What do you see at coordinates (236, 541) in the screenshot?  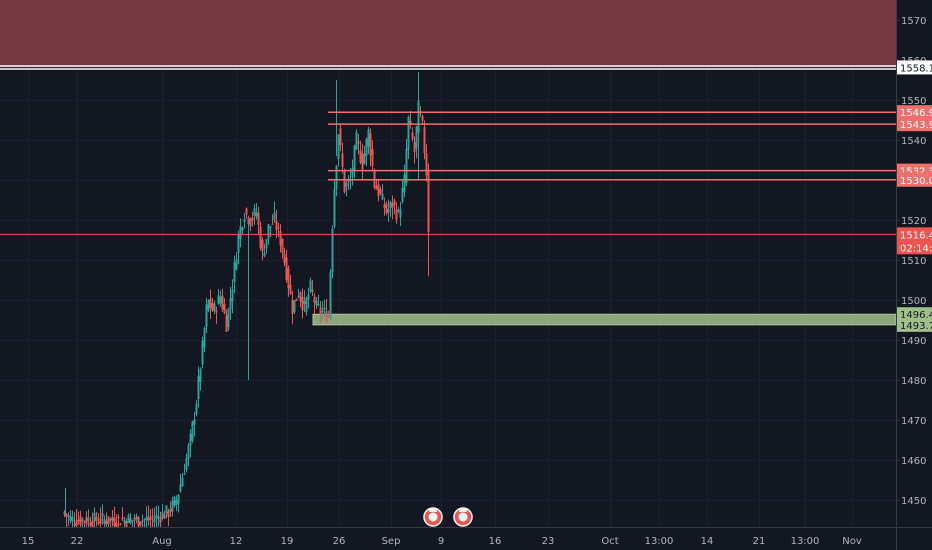 I see `time-tick-label: 12` at bounding box center [236, 541].